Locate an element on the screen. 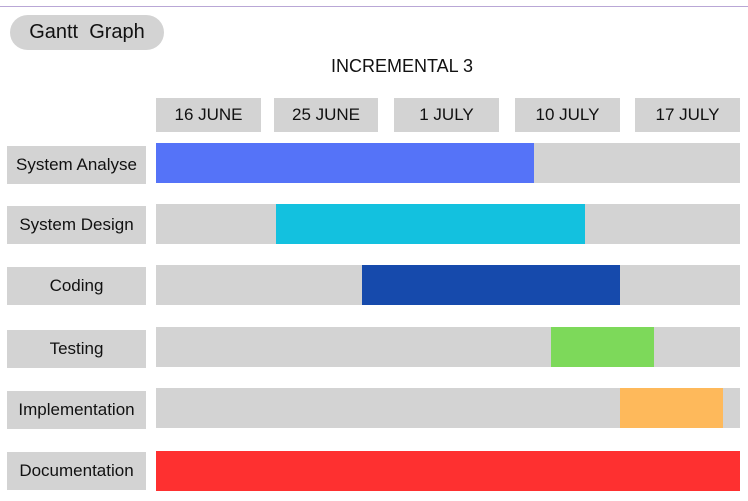 The image size is (748, 501). row-label: Testing is located at coordinates (76, 349).